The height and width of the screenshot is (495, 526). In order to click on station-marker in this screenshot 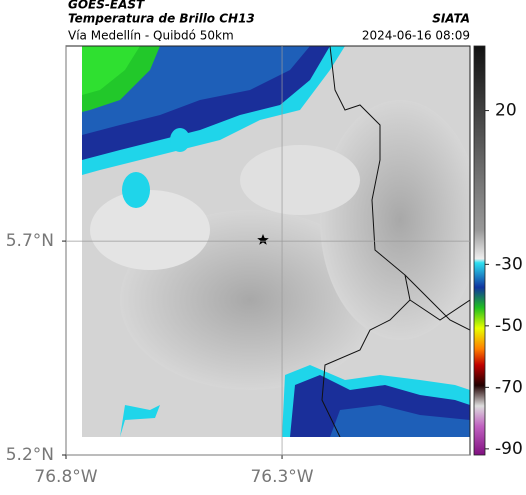, I will do `click(263, 239)`.